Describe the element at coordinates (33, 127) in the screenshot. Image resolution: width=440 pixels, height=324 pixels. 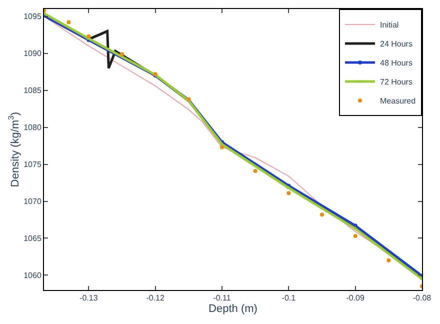
I see `y-tick-label: 1080` at that location.